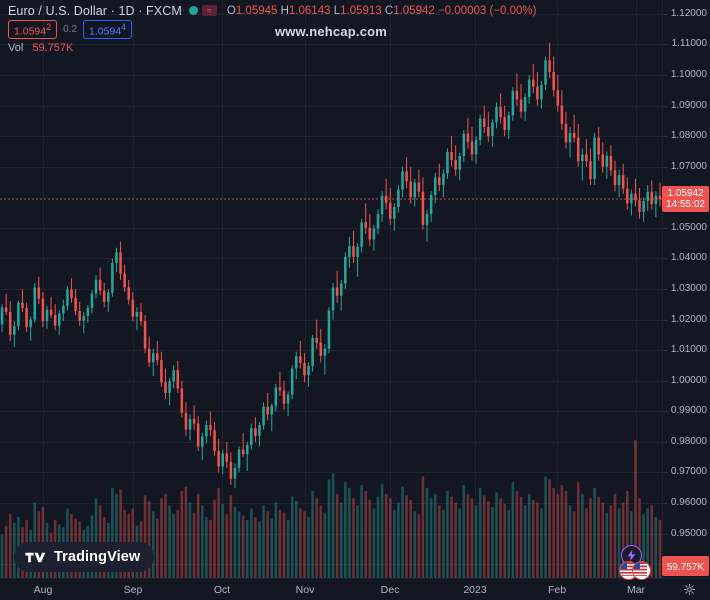  I want to click on price-axis-label: 1.10000, so click(688, 74).